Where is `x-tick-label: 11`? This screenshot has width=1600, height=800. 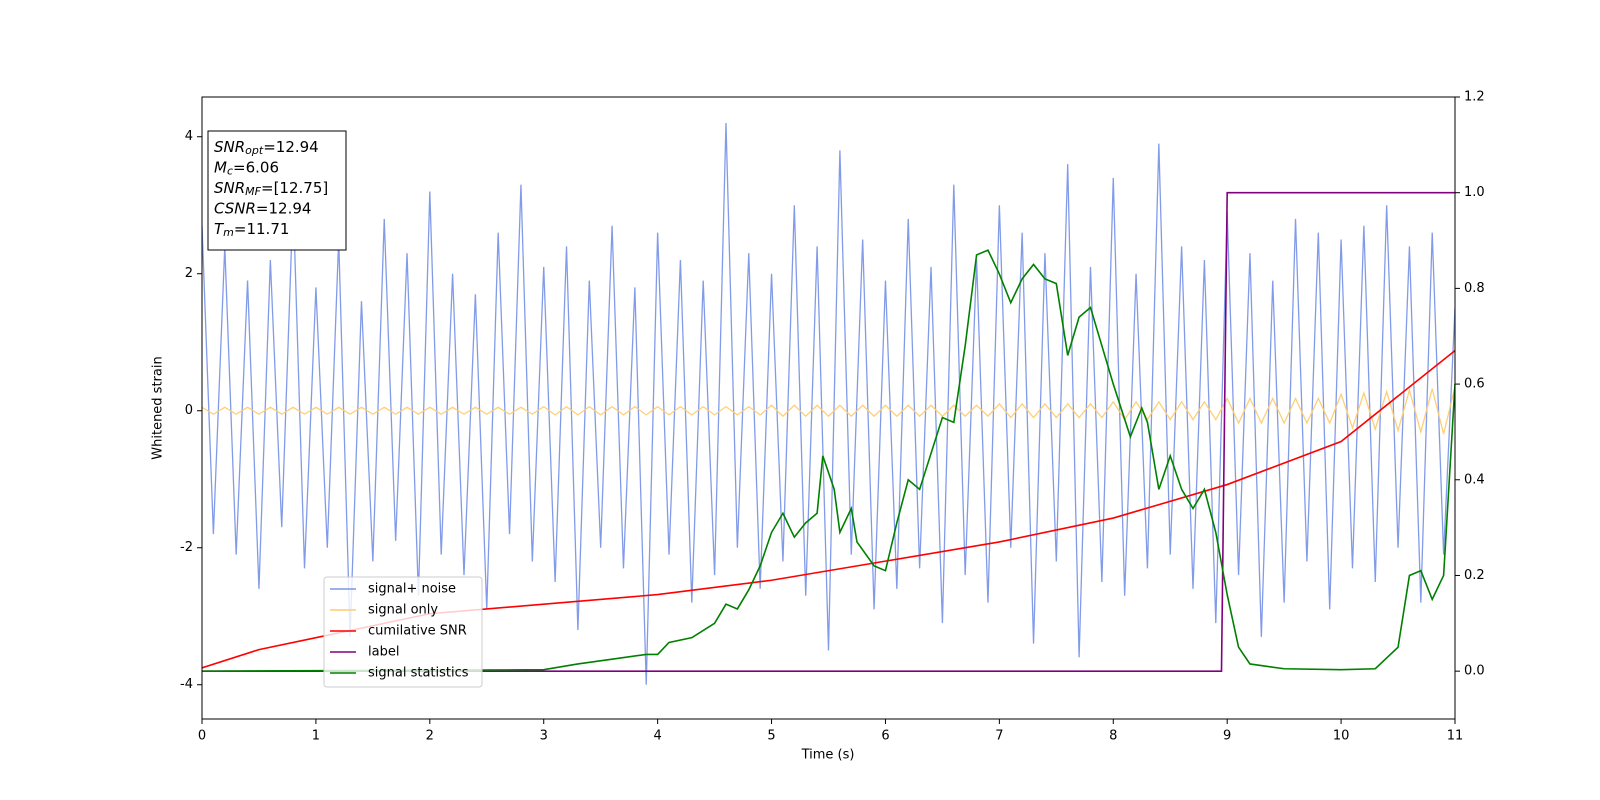
x-tick-label: 11 is located at coordinates (1455, 736).